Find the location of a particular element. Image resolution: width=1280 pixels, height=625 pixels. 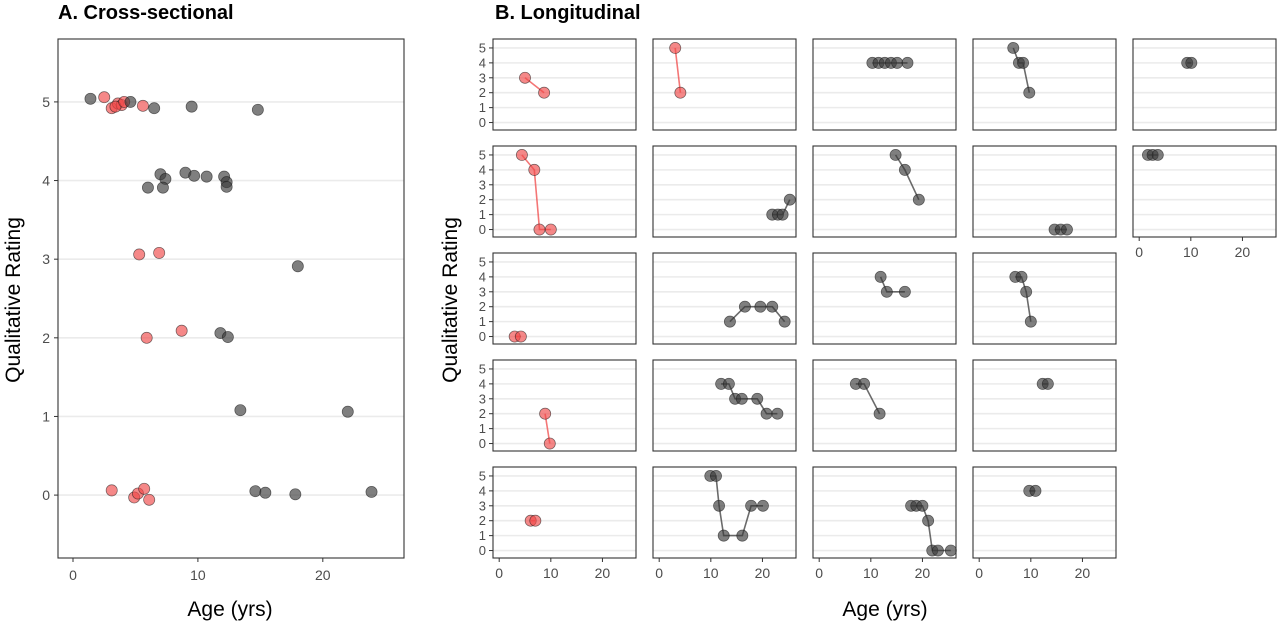

facet-series-line is located at coordinates (678, 70).